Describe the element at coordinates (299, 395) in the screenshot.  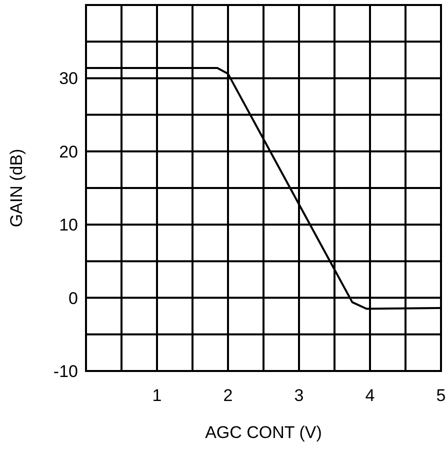
I see `x-tick-label: 3` at that location.